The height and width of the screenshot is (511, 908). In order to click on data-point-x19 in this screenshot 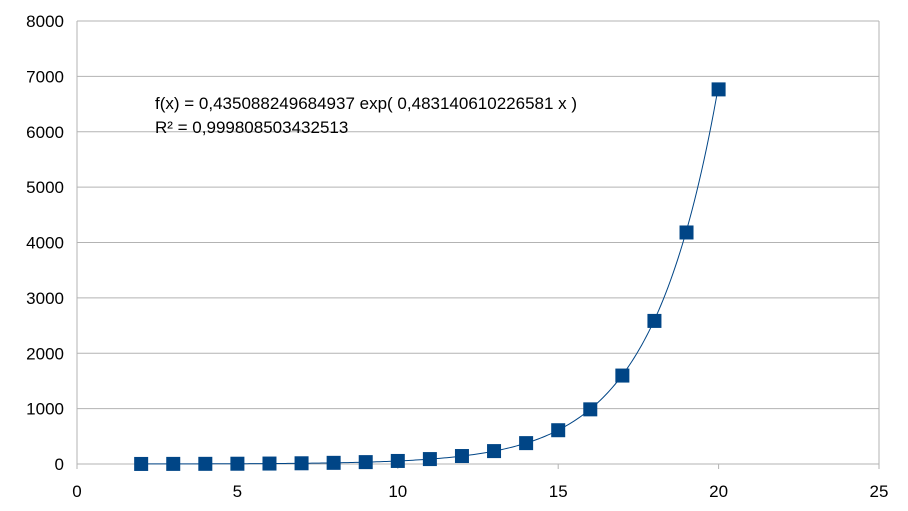, I will do `click(686, 232)`.